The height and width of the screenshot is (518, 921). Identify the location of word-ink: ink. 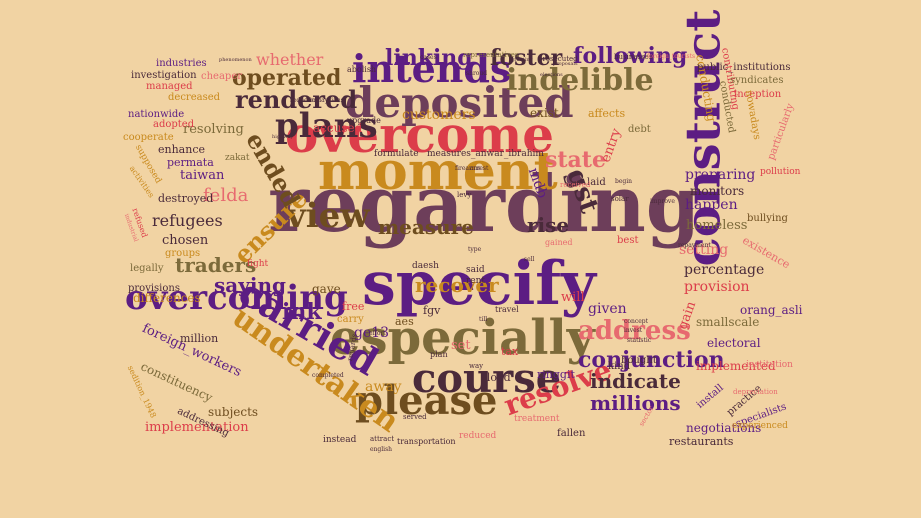
(302, 312).